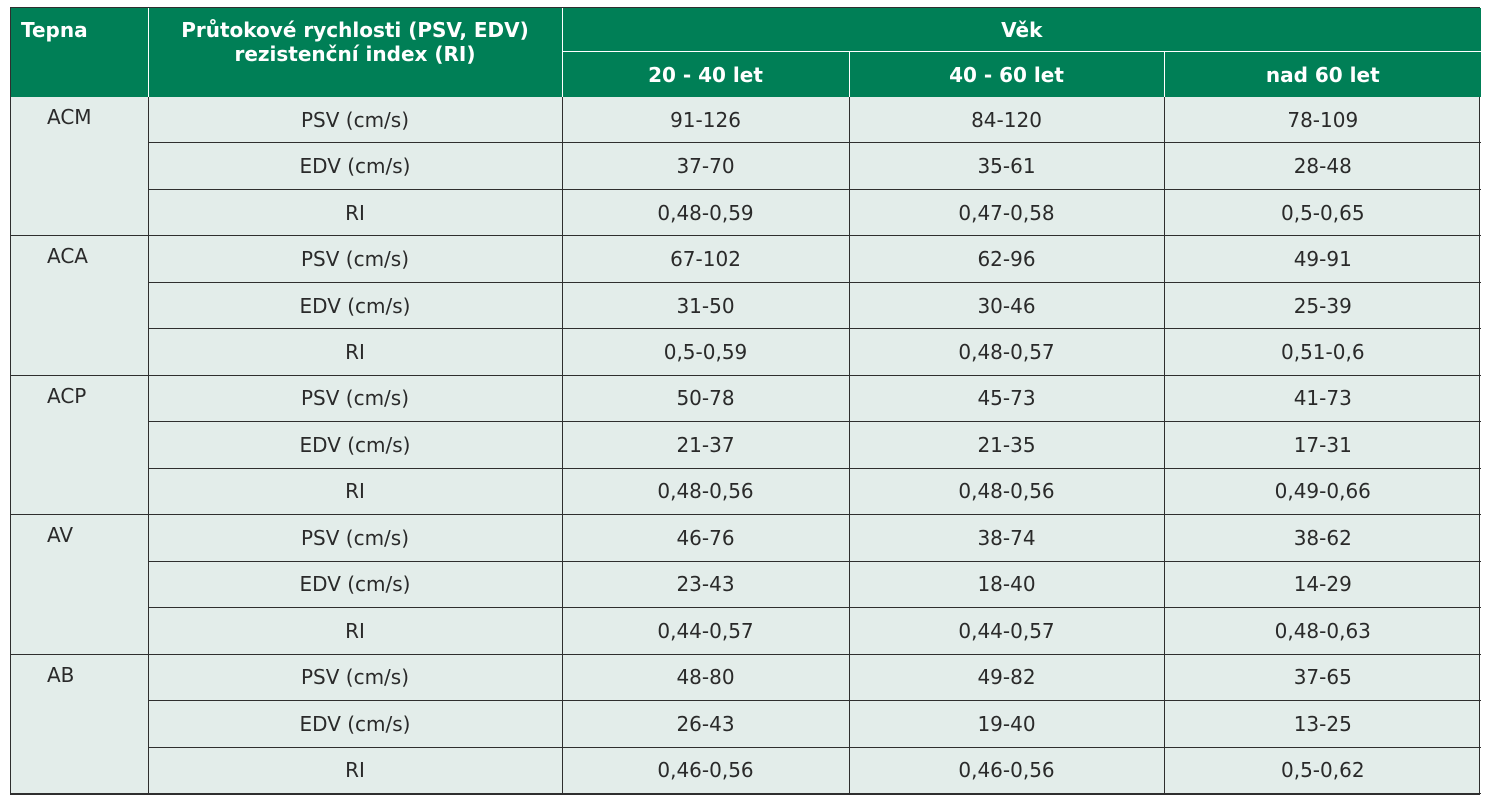 This screenshot has height=800, width=1489. I want to click on table-row: EDV (cm/s) 21-37 21-35 17-31, so click(746, 445).